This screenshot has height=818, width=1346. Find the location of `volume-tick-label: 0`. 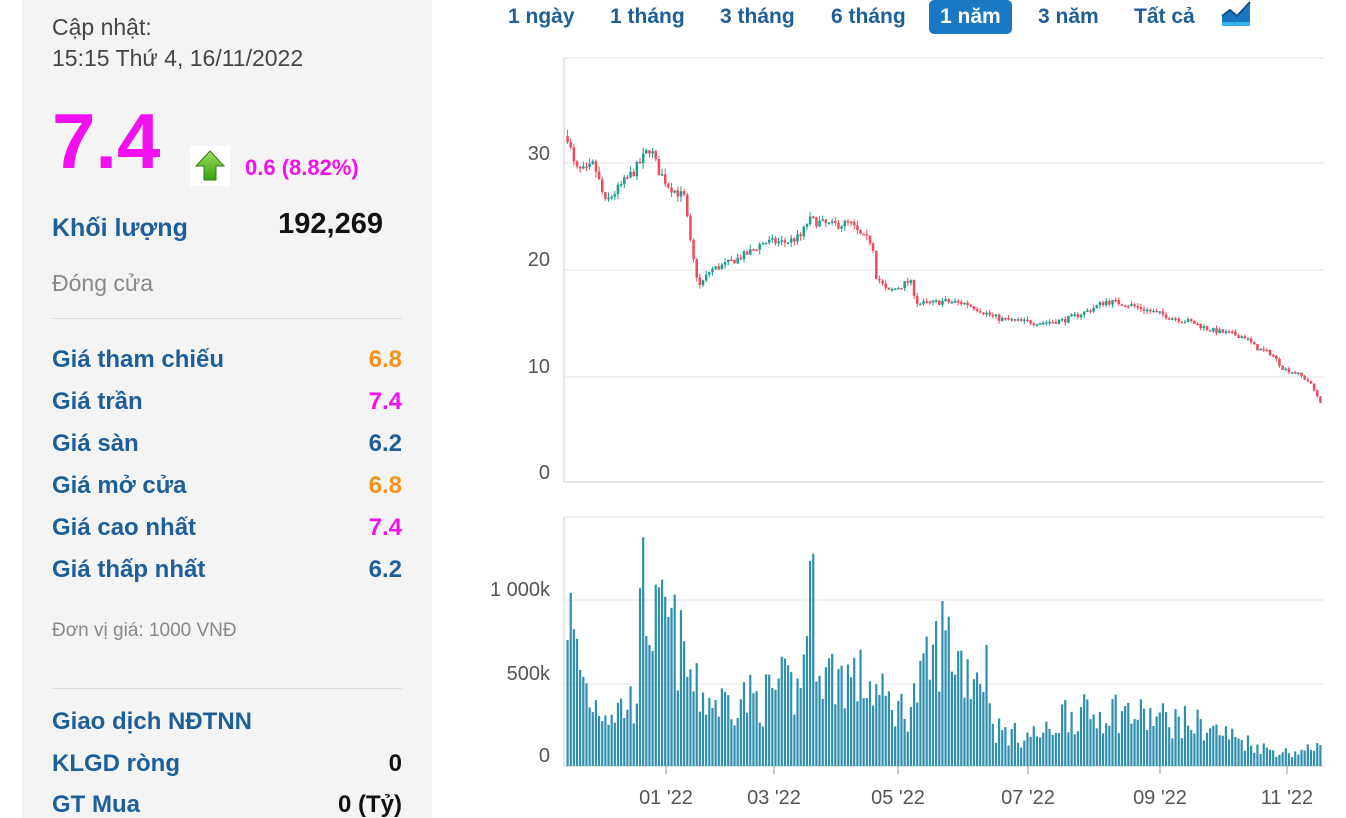

volume-tick-label: 0 is located at coordinates (544, 756).